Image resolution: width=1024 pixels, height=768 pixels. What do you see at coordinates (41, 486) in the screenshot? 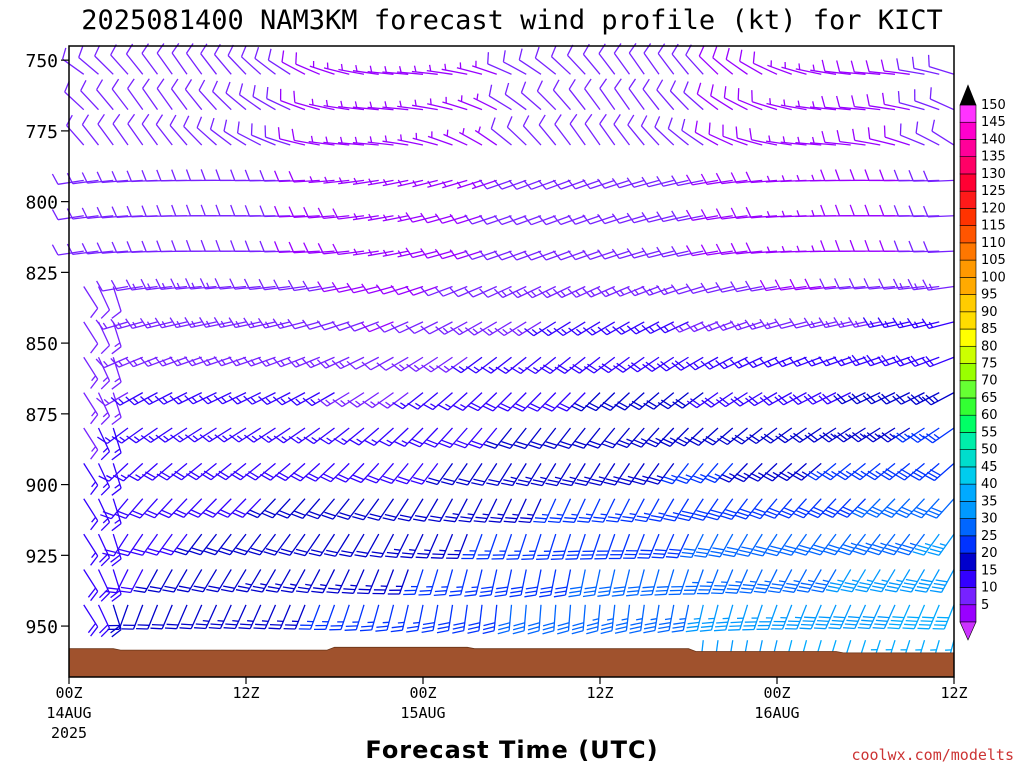
I see `y-tick-label: 900` at bounding box center [41, 486].